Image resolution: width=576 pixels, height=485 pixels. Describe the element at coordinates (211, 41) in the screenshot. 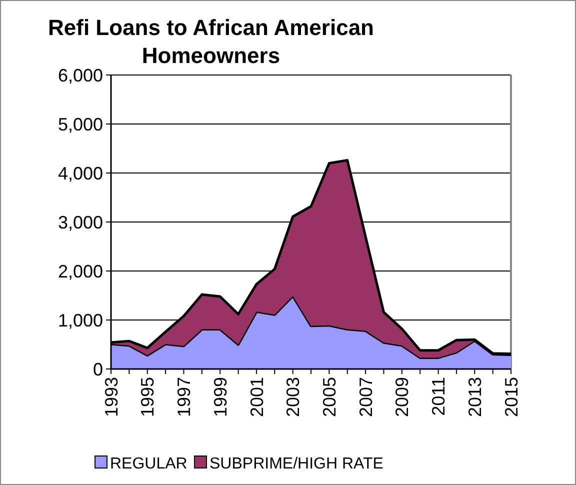

I see `chart-title: Refi Loans to African American Homeowners` at that location.